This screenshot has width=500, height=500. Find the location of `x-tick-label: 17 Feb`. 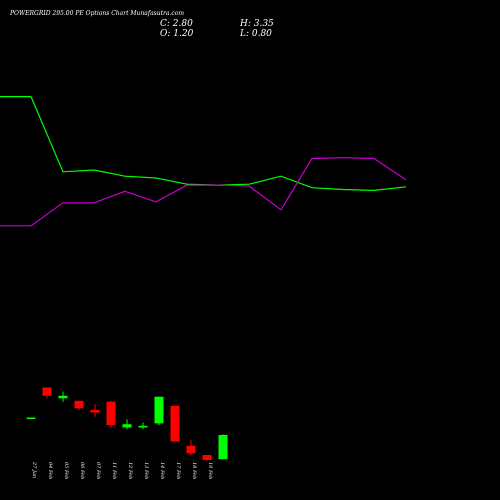

x-tick-label: 17 Feb is located at coordinates (178, 470).